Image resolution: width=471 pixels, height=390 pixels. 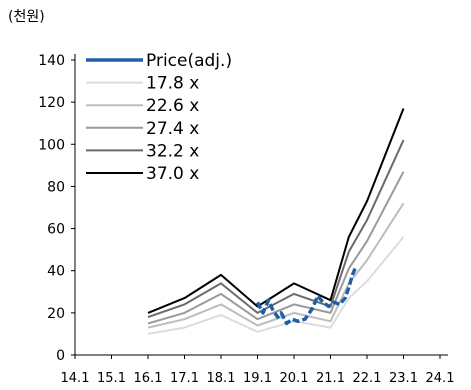 I want to click on legend-label: 32.2 x, so click(x=172, y=151).